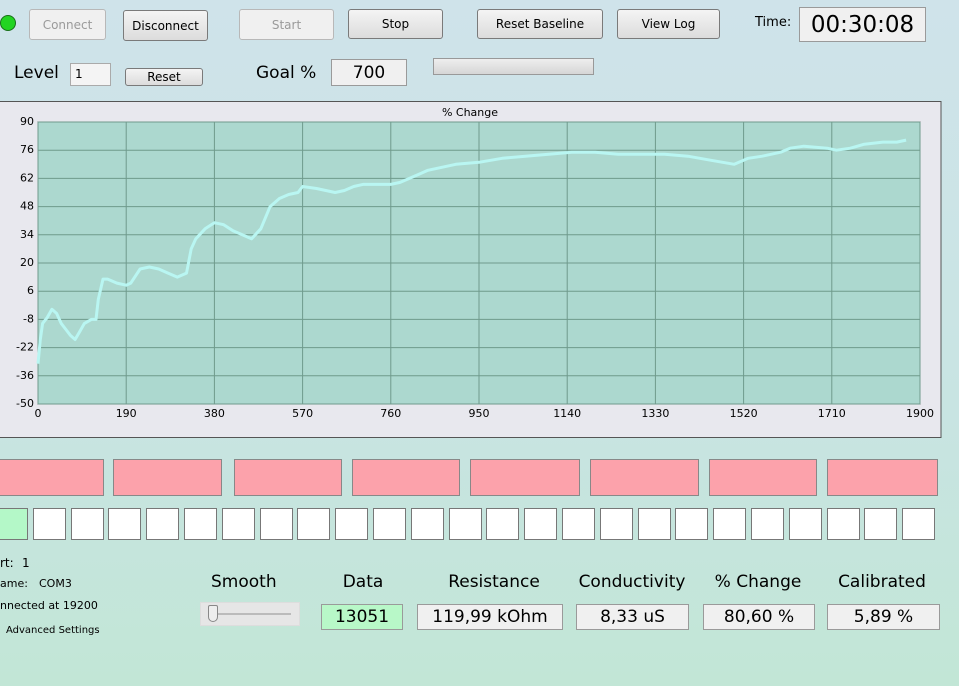  I want to click on view-log-button: View Log, so click(668, 24).